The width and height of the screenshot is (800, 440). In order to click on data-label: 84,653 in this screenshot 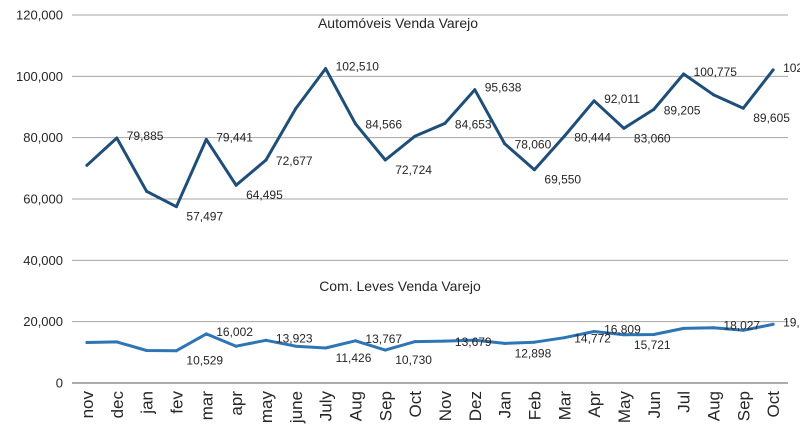, I will do `click(473, 124)`.